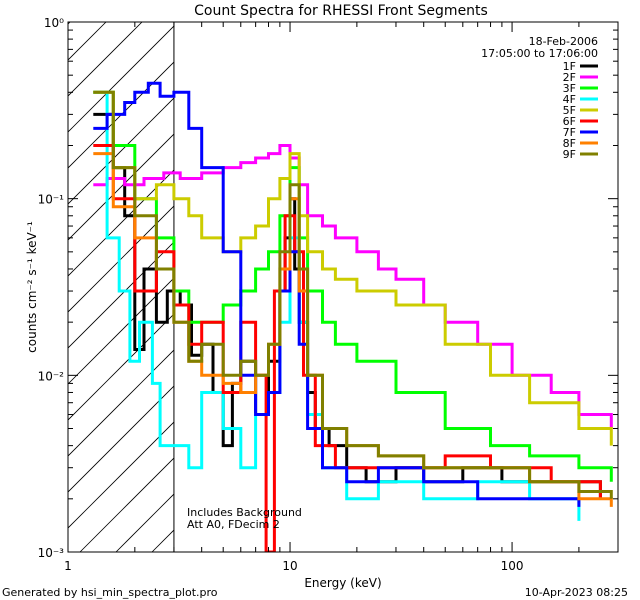 The width and height of the screenshot is (640, 600). What do you see at coordinates (569, 132) in the screenshot?
I see `legend-label: 7F` at bounding box center [569, 132].